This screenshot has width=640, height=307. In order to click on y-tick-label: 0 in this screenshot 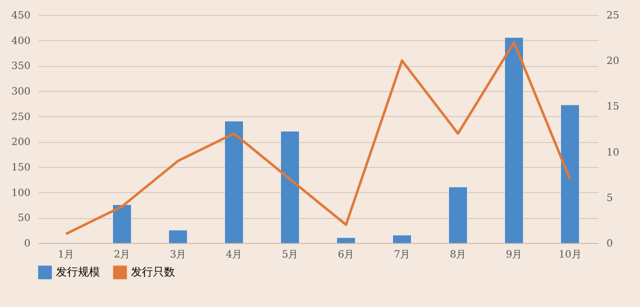, I will do `click(27, 244)`.